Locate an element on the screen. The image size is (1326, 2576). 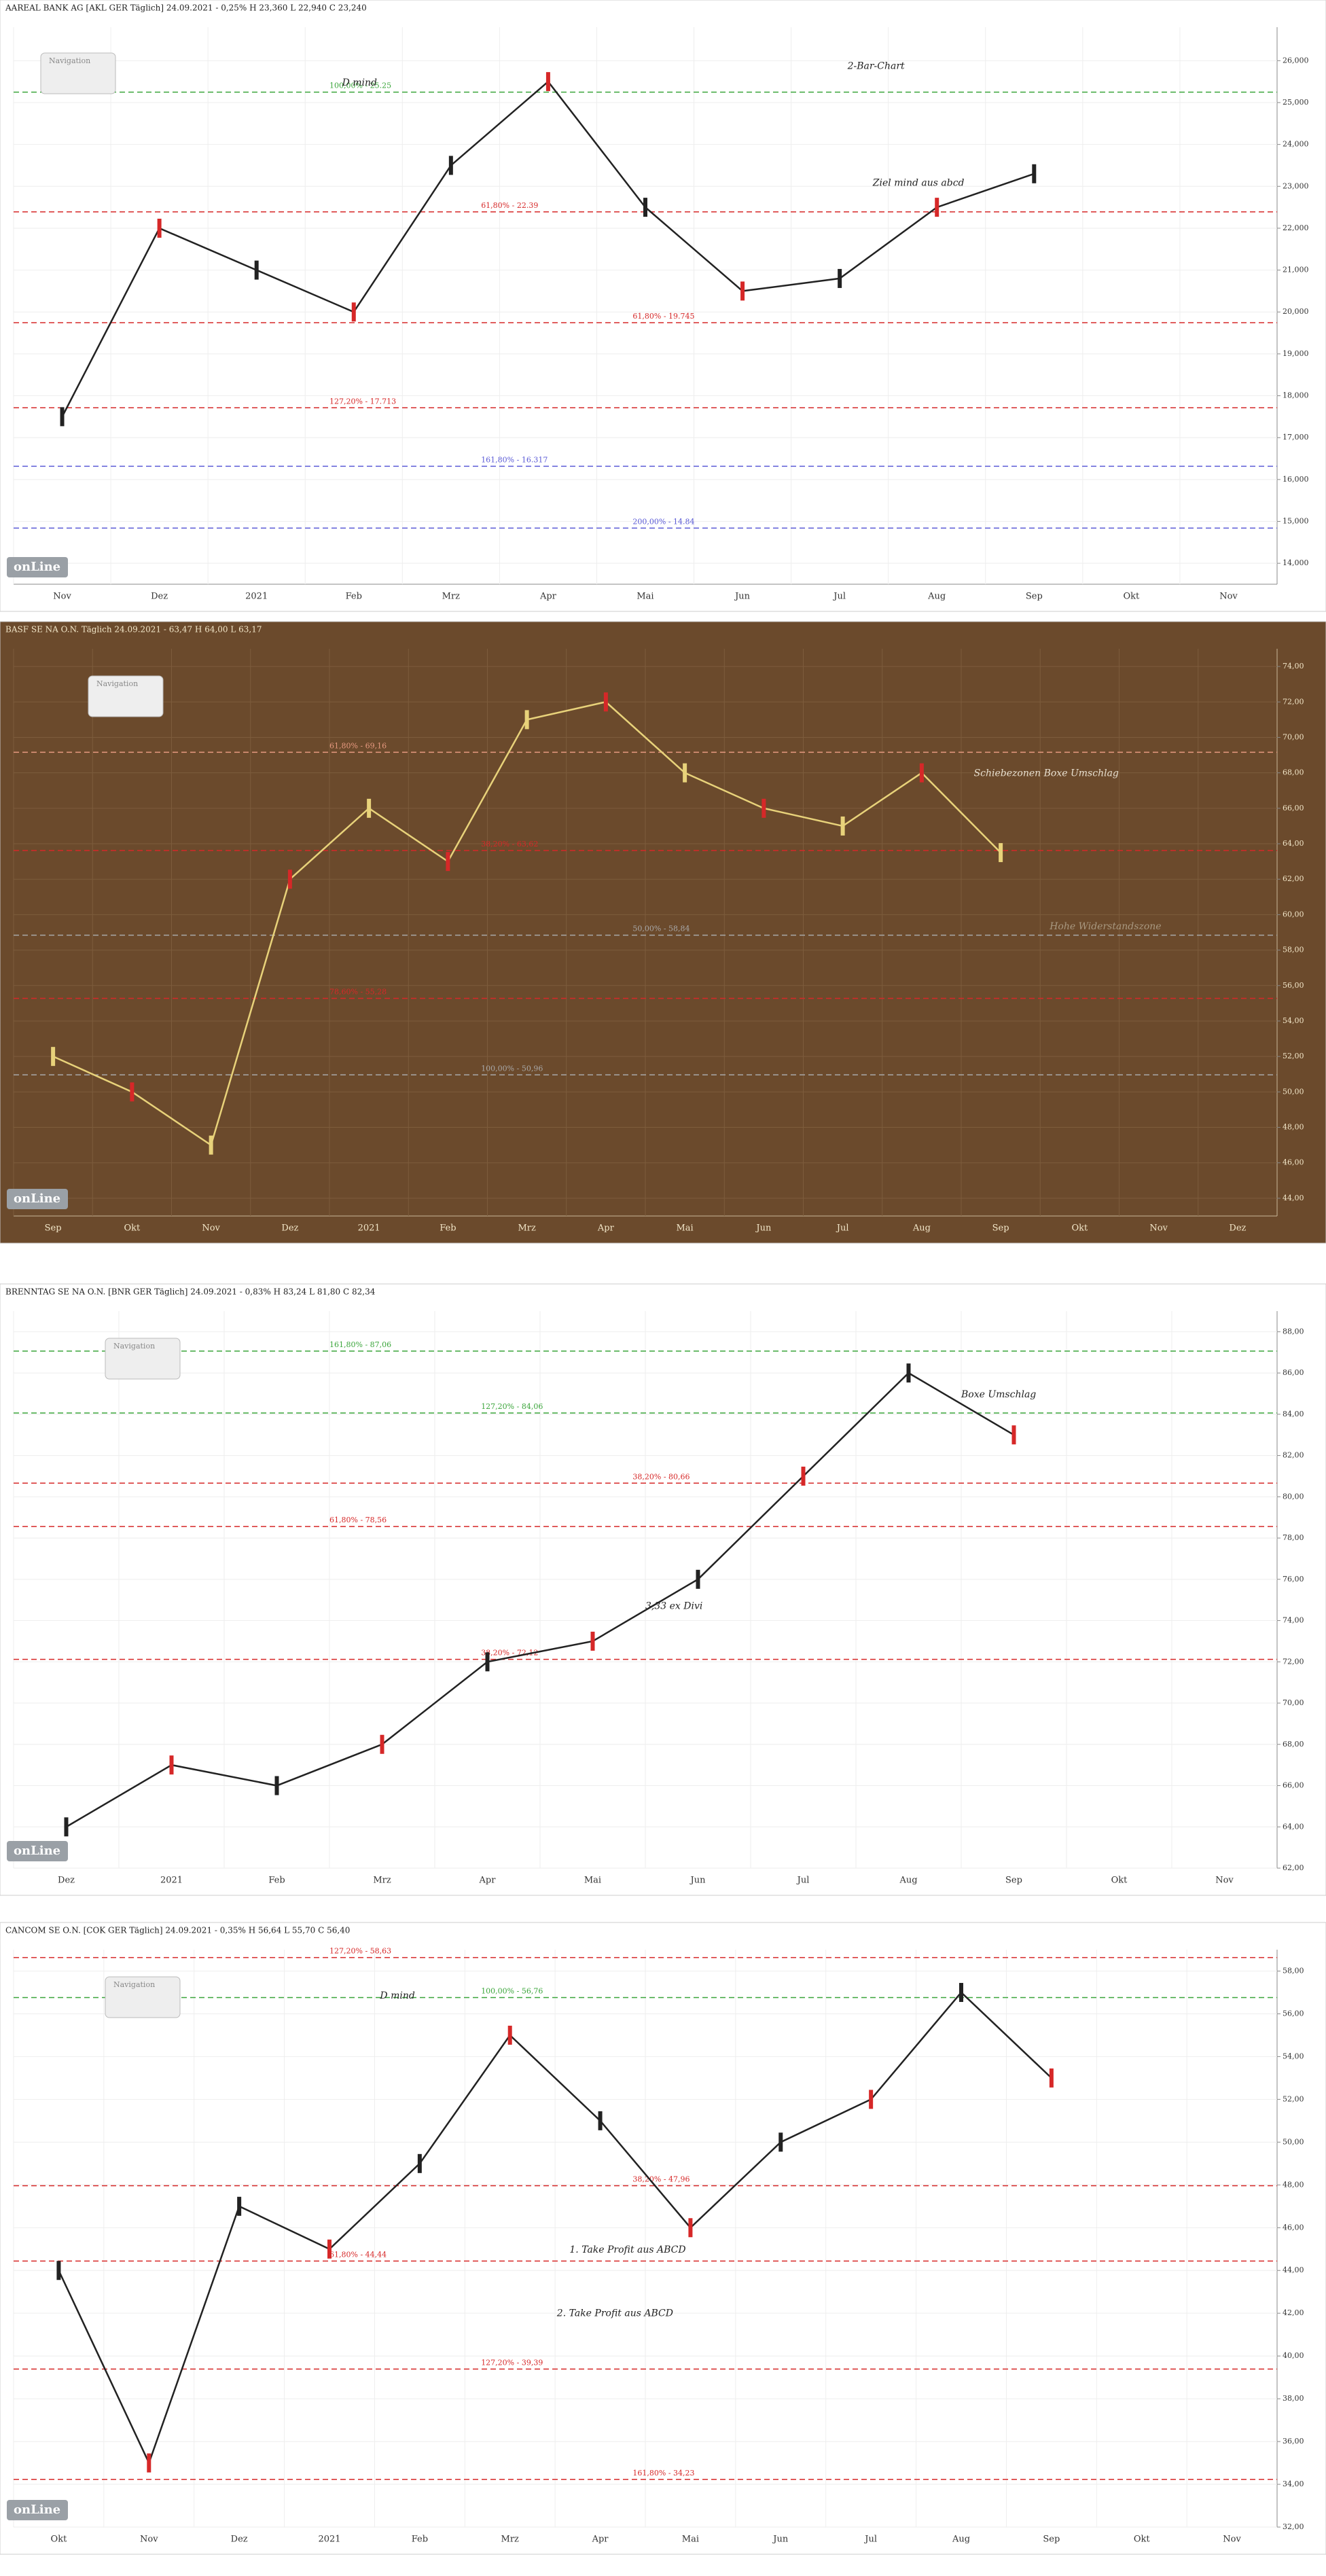
level-label: 127,20% - 58,63 is located at coordinates (360, 1951).